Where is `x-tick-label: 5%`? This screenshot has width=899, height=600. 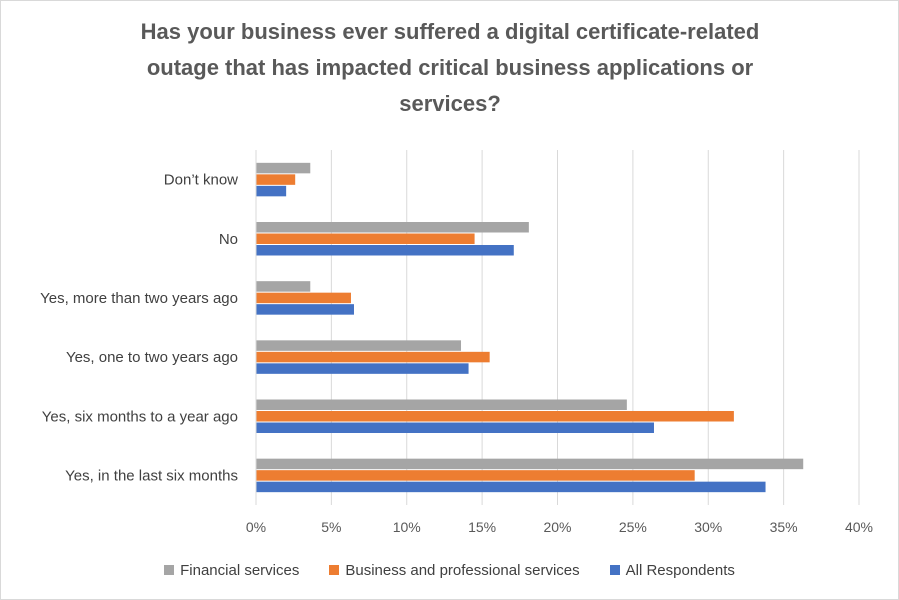 x-tick-label: 5% is located at coordinates (331, 527).